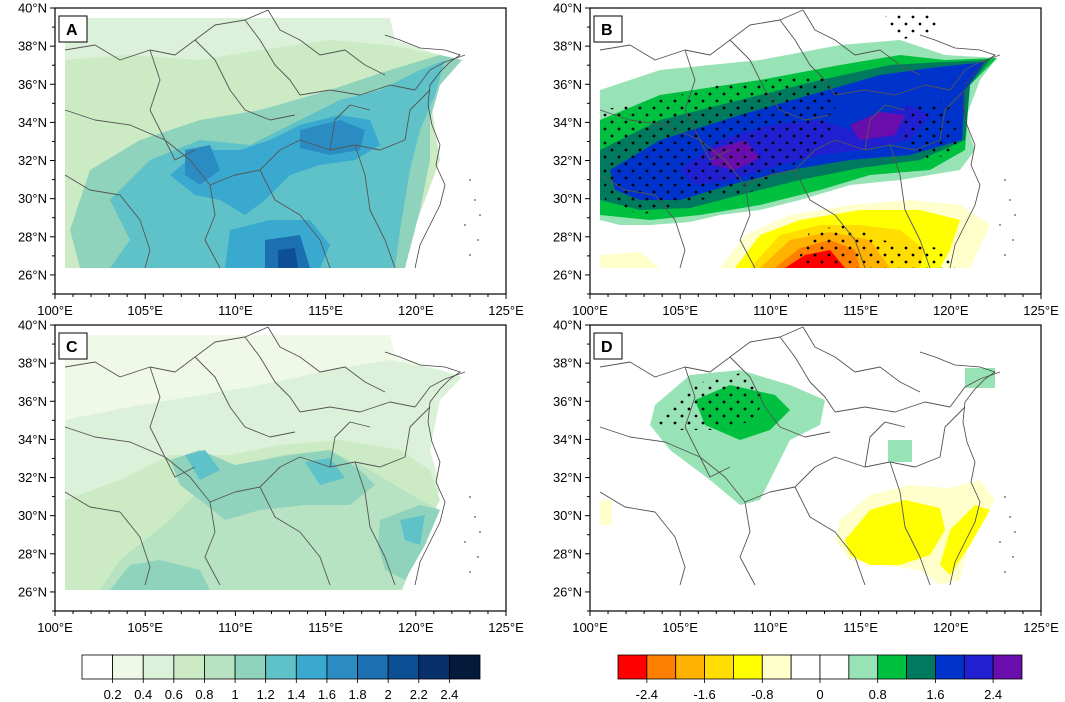  I want to click on panel-label-c: C, so click(73, 346).